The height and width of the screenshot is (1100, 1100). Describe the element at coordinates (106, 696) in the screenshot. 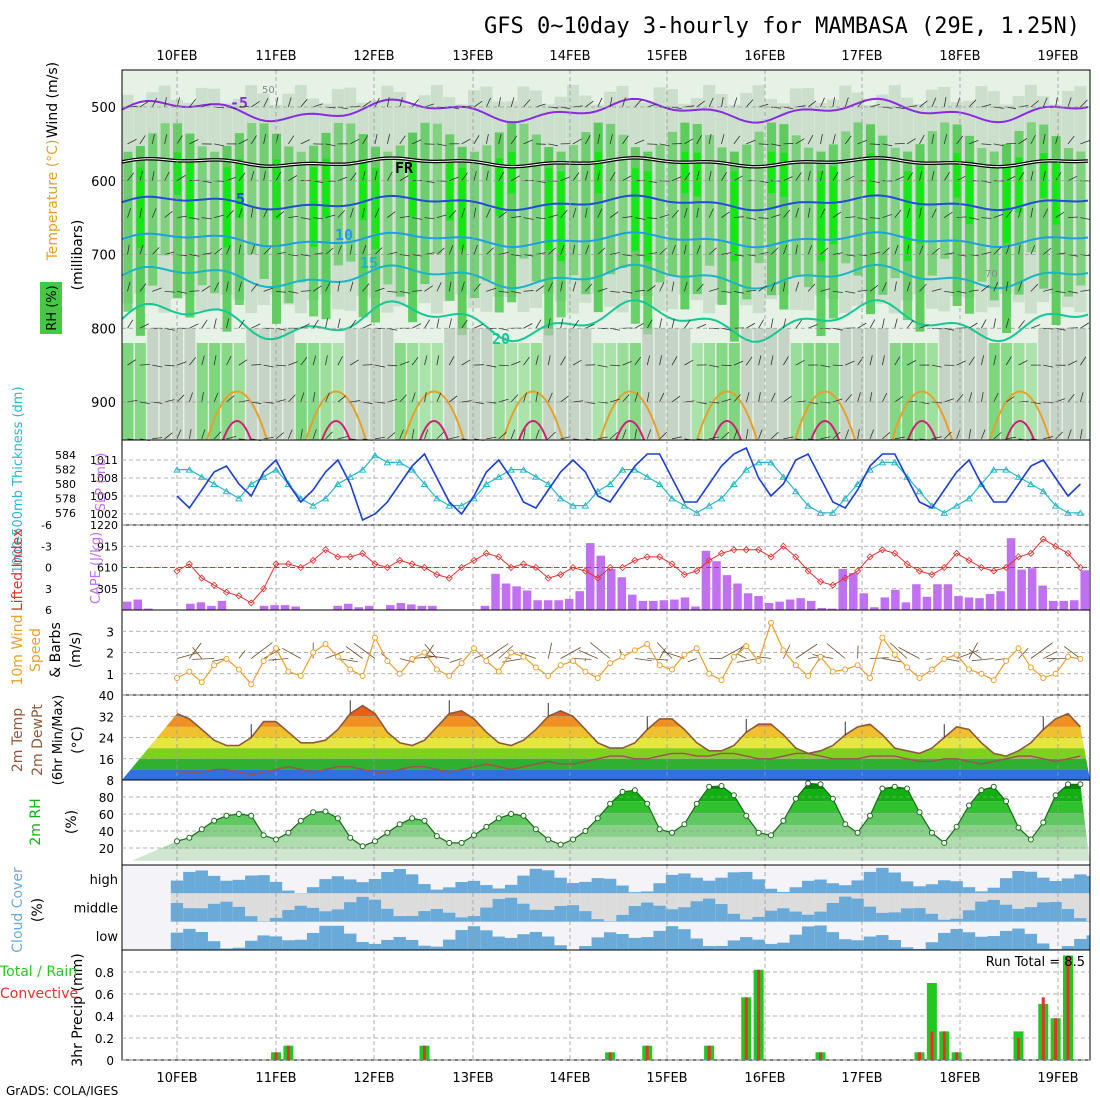

I see `temp-tick-label: 40` at that location.